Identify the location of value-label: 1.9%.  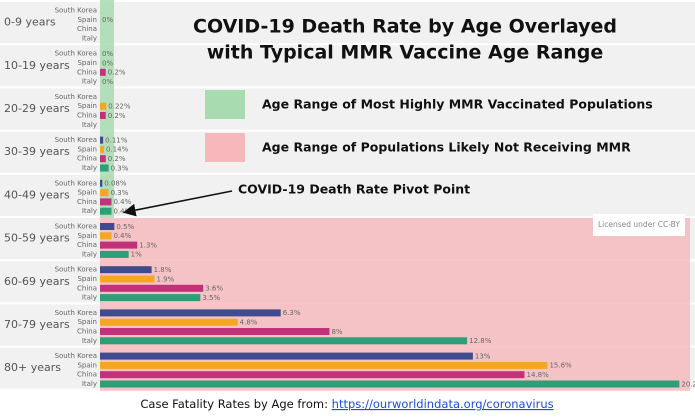
(165, 279).